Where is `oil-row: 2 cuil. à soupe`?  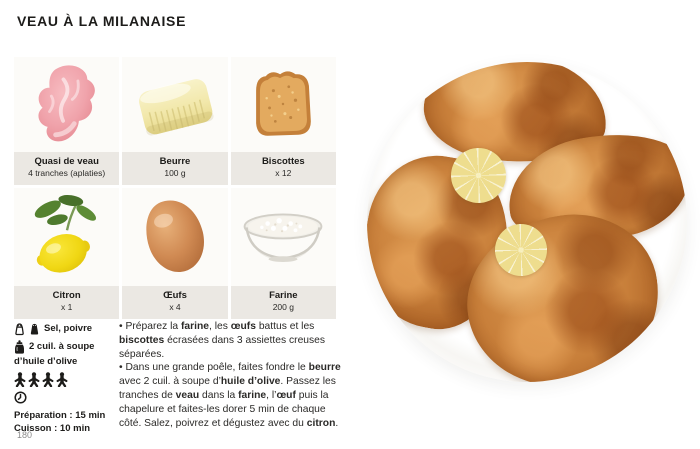
oil-row: 2 cuil. à soupe is located at coordinates (66, 347).